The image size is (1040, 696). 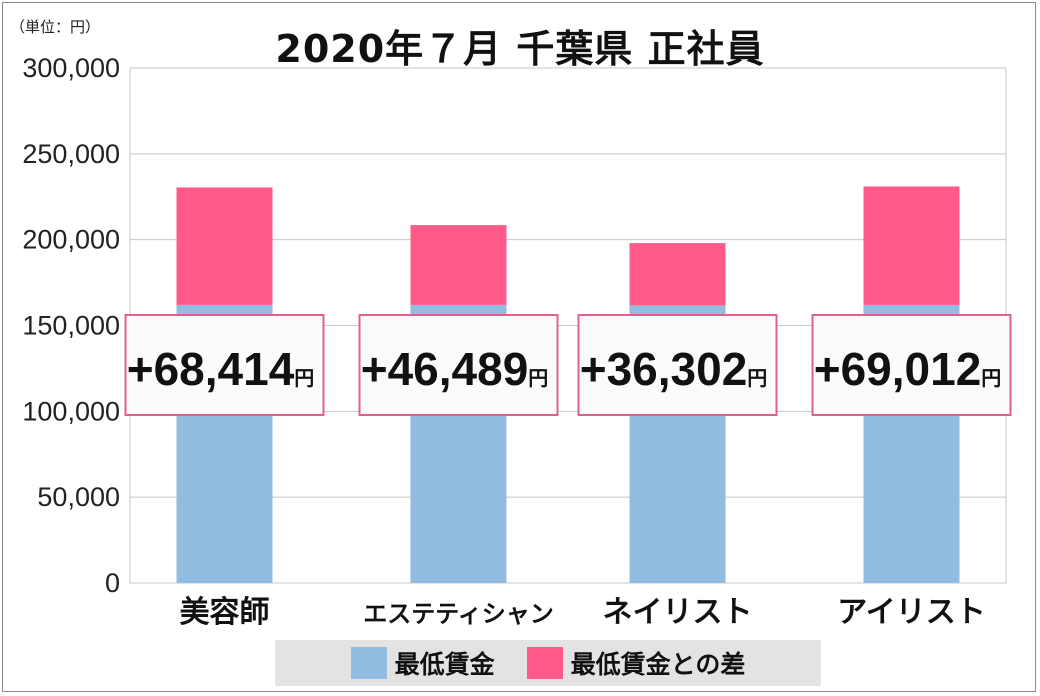 I want to click on legend-label-base: 最低賃金, so click(x=444, y=664).